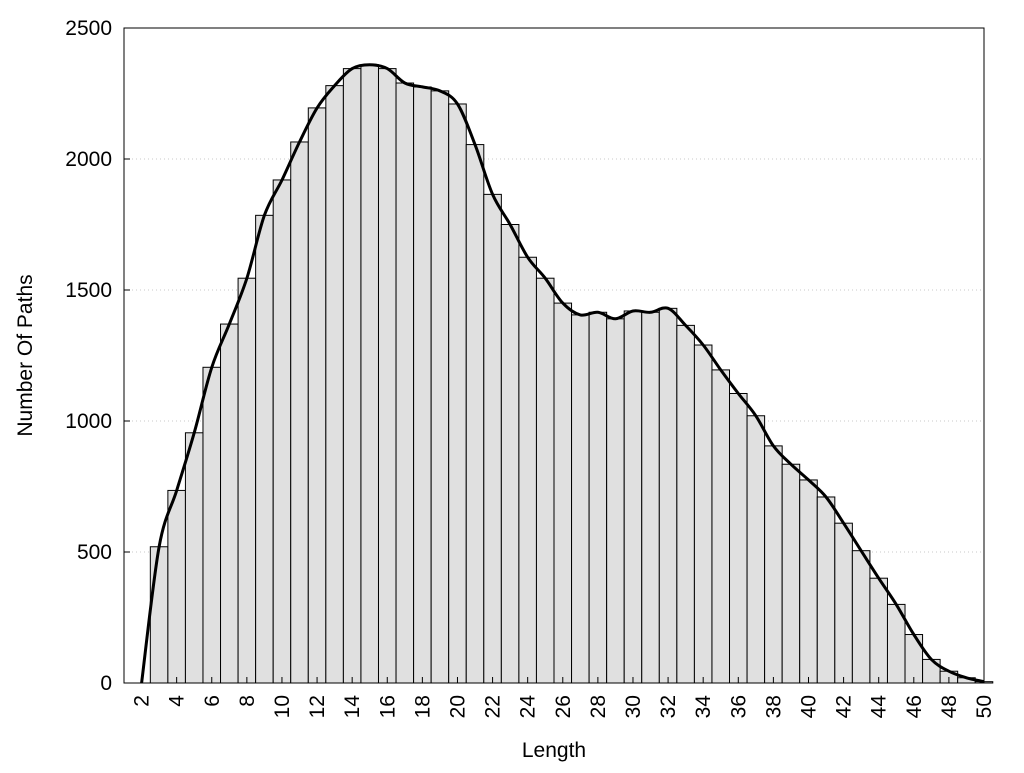 The width and height of the screenshot is (1024, 773). I want to click on x-tick-label-15: 32, so click(668, 706).